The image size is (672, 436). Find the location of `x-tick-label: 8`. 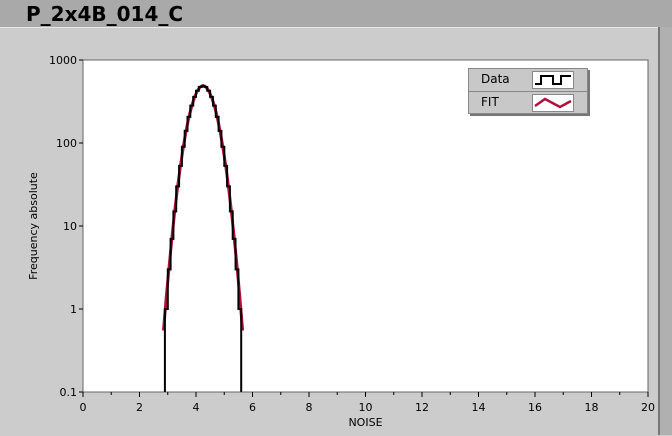

x-tick-label: 8 is located at coordinates (309, 407).